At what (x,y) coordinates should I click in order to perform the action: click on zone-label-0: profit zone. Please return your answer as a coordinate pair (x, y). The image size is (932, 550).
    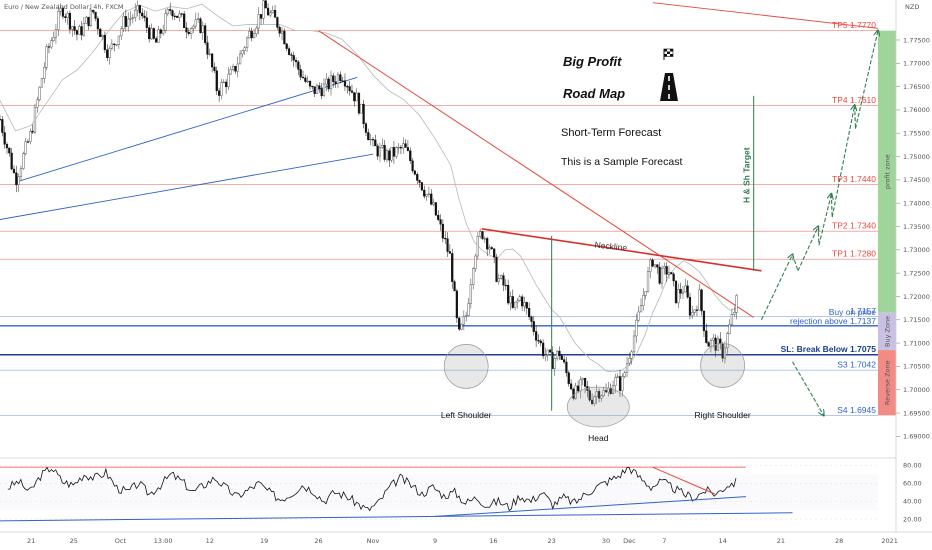
    Looking at the image, I should click on (888, 171).